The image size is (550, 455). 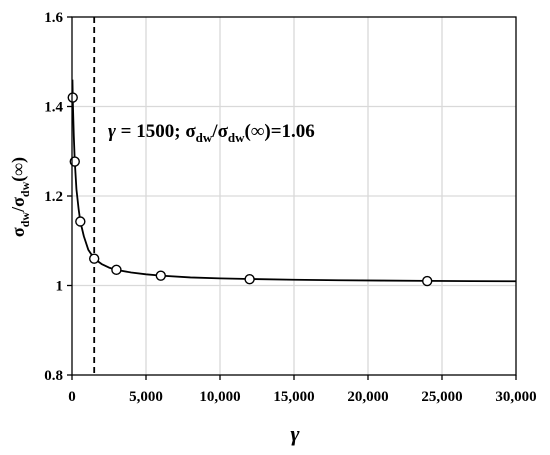 What do you see at coordinates (223, 131) in the screenshot?
I see `annotation-sigma2: σ` at bounding box center [223, 131].